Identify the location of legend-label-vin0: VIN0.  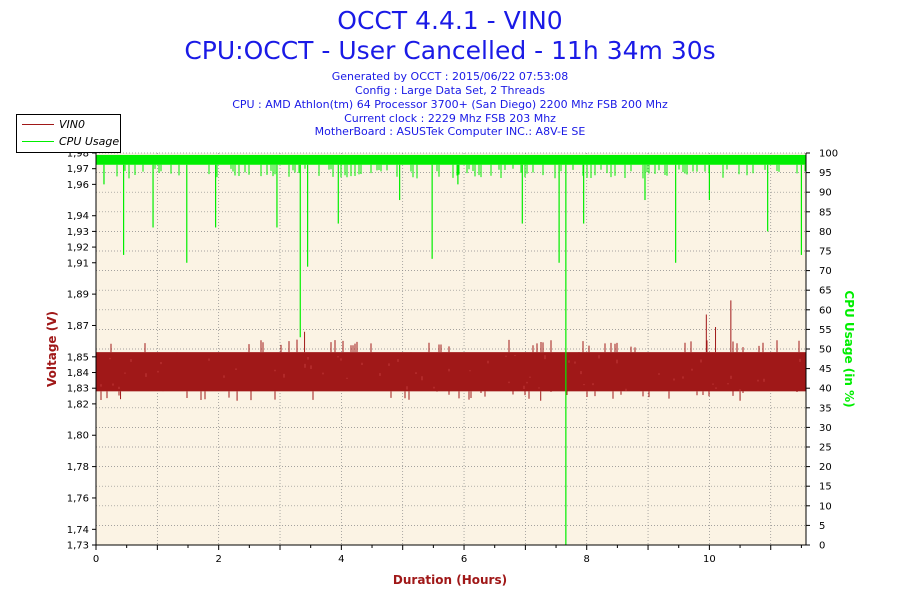
(72, 124).